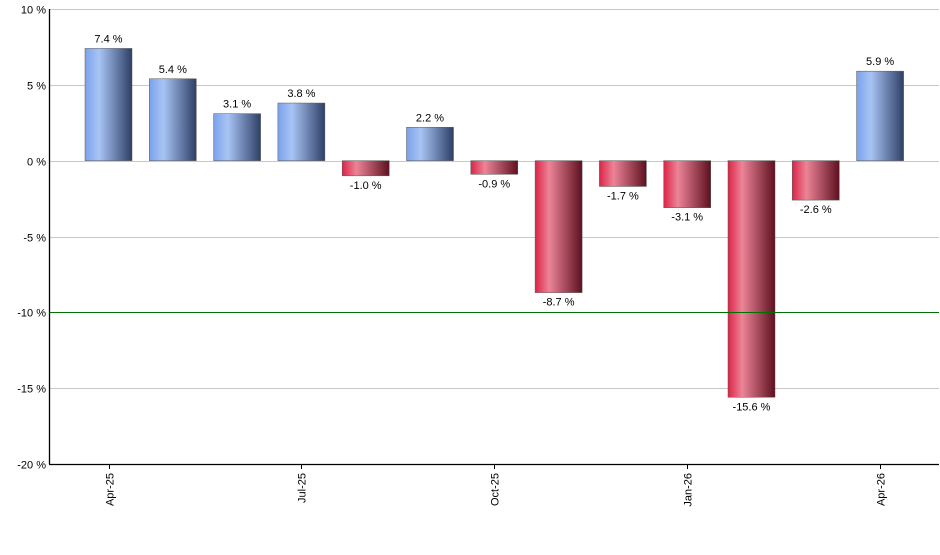  I want to click on y-axis-labels: 10 % 5 % 0 % -5 % -10 % -15 % -20 %, so click(31, 238).